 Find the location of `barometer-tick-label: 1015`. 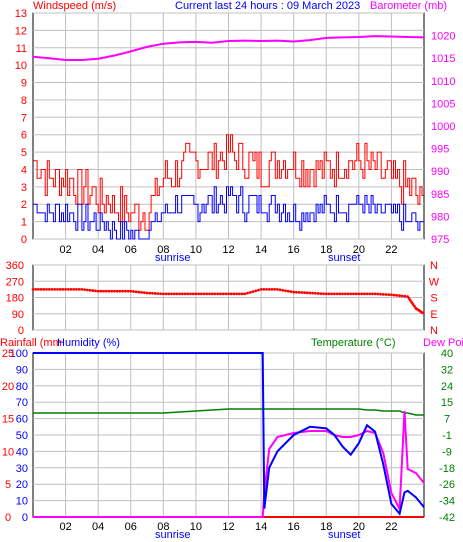

barometer-tick-label: 1015 is located at coordinates (443, 59).